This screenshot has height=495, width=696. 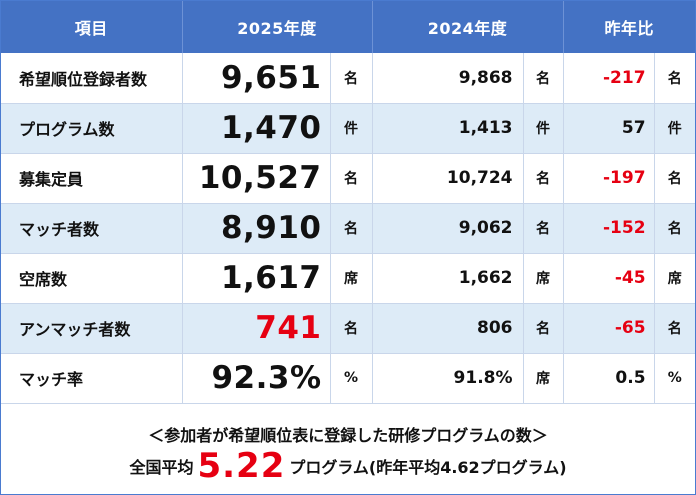 I want to click on unit-diff: 席, so click(x=675, y=278).